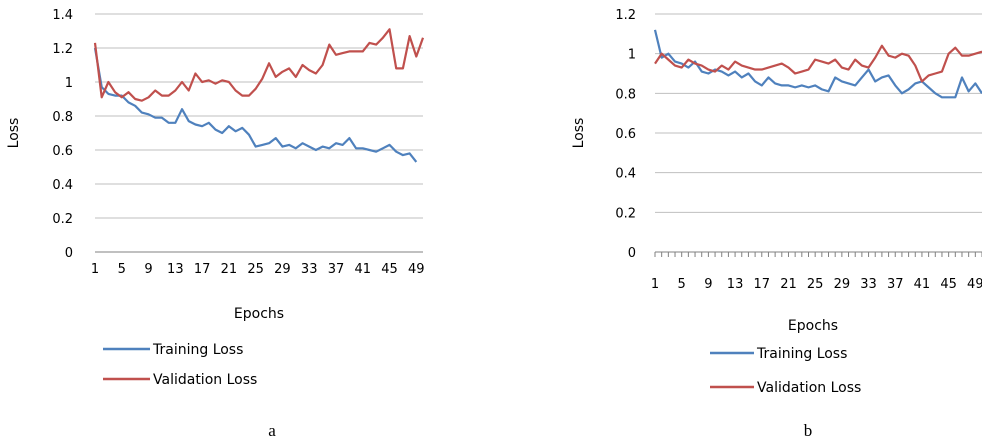  Describe the element at coordinates (62, 15) in the screenshot. I see `y-tick-label: 1.4` at that location.